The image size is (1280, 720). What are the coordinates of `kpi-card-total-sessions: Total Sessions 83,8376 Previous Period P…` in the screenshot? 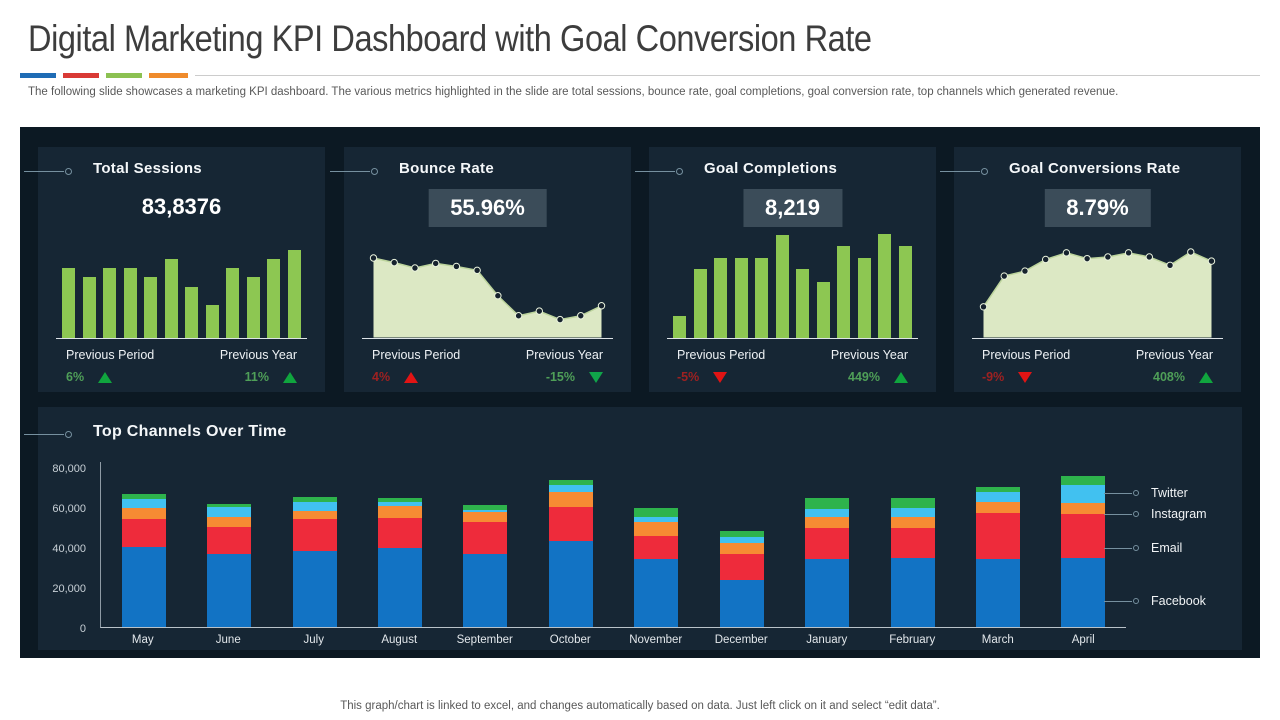 It's located at (174, 269).